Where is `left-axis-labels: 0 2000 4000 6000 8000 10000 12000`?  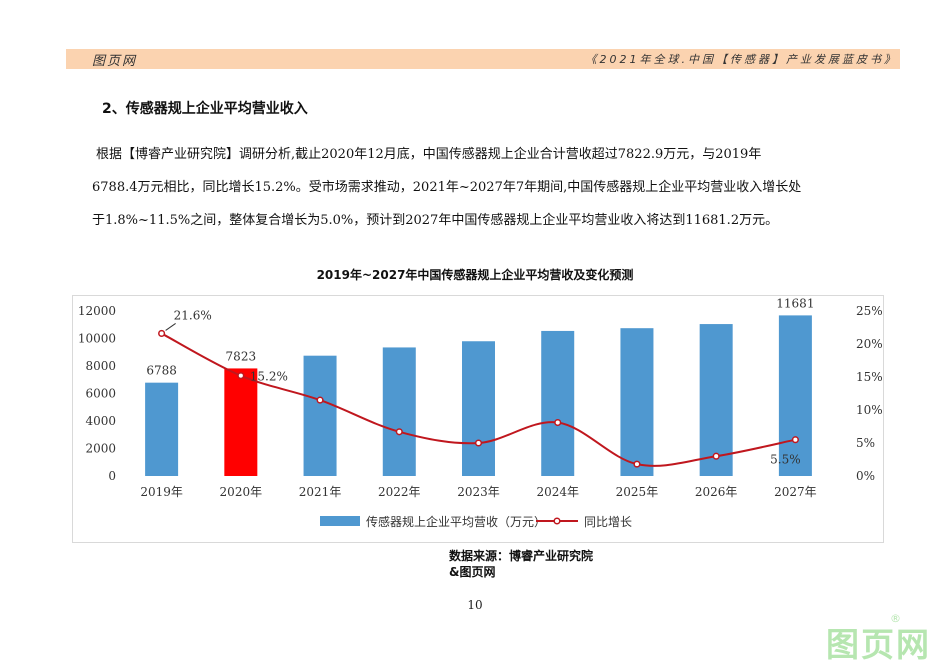
left-axis-labels: 0 2000 4000 6000 8000 10000 12000 is located at coordinates (97, 393).